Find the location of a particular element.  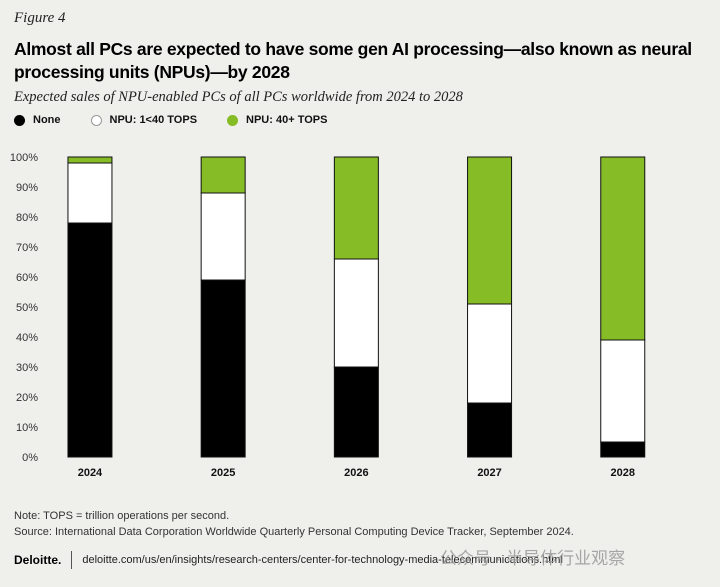

figure-label: Figure 4 is located at coordinates (40, 18).